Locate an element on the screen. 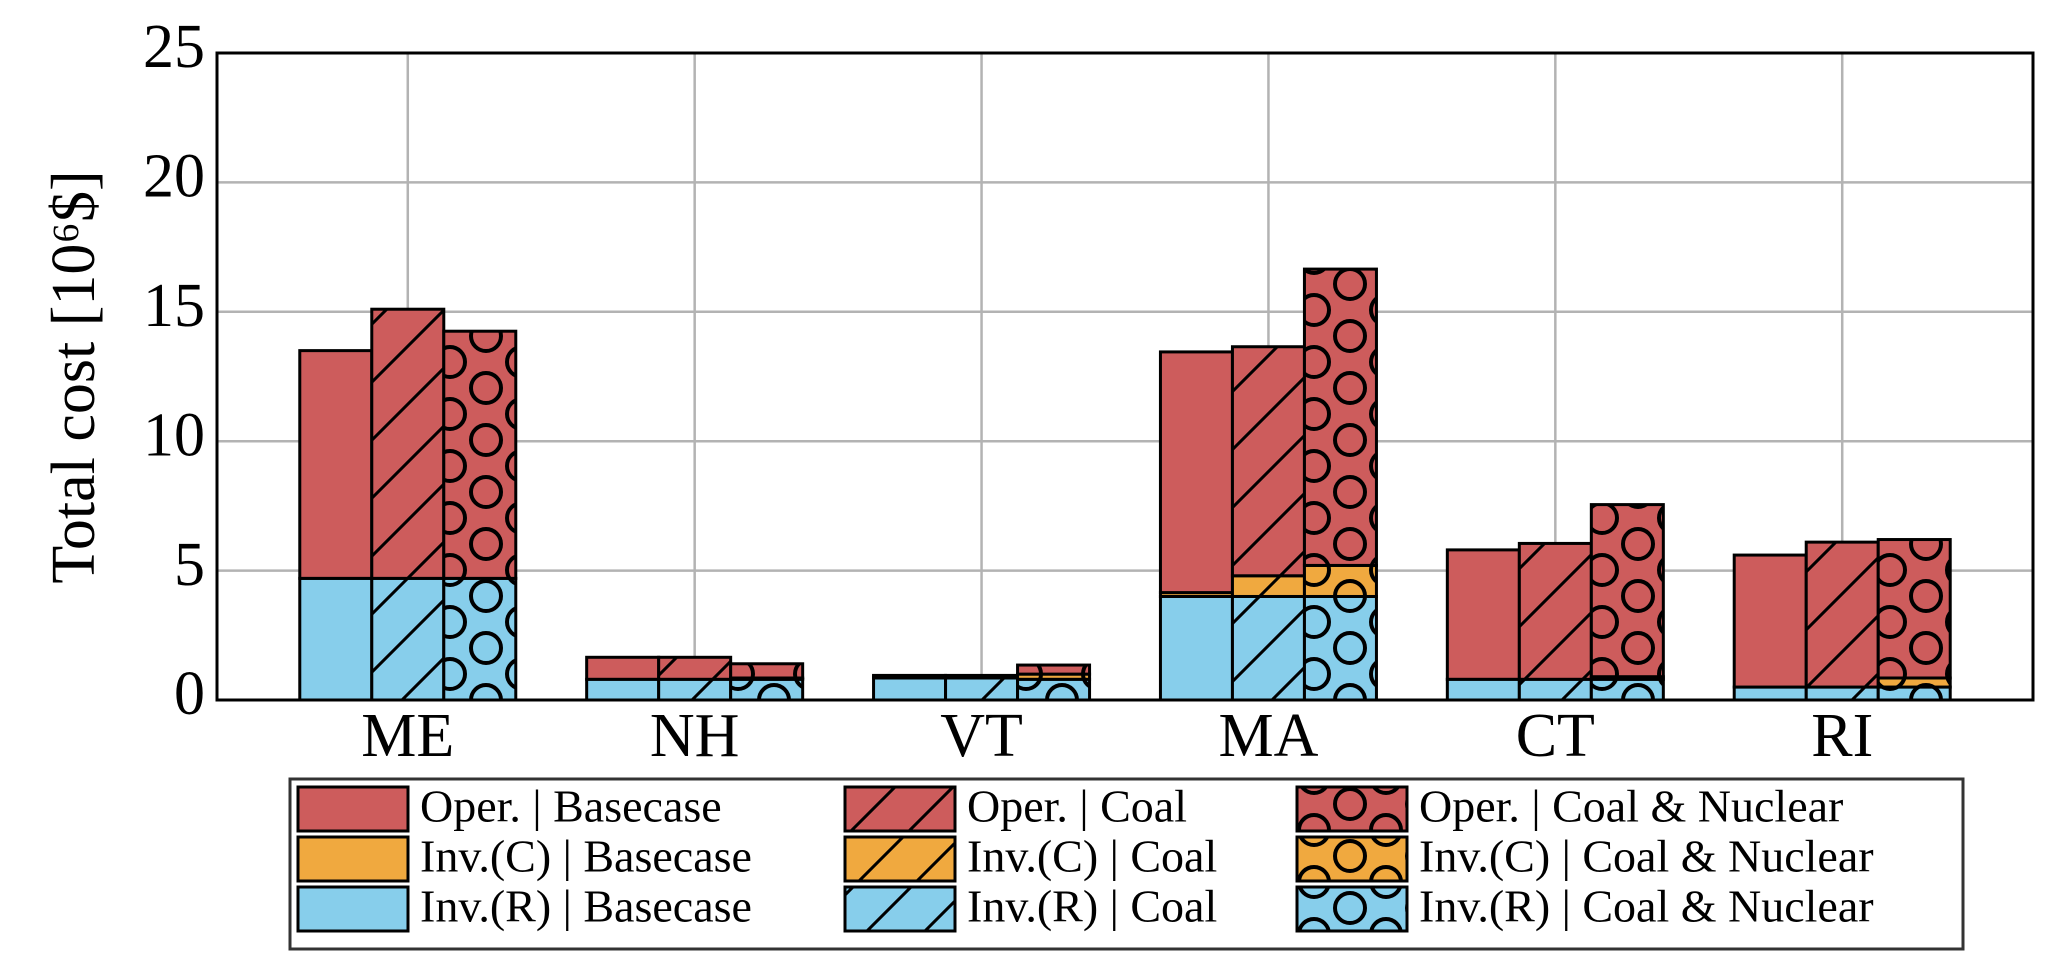 The height and width of the screenshot is (980, 2063). y-tick-label: 0 is located at coordinates (189, 694).